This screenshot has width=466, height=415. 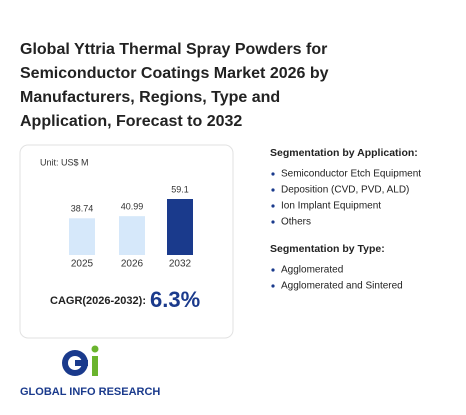 I want to click on segment-item: Others, so click(x=296, y=222).